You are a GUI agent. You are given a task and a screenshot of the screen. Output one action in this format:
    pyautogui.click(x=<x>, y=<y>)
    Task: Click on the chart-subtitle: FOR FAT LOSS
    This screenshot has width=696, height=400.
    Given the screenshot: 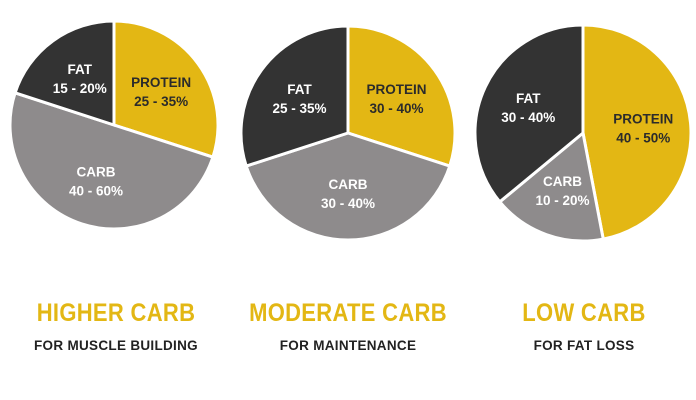 What is the action you would take?
    pyautogui.click(x=584, y=345)
    